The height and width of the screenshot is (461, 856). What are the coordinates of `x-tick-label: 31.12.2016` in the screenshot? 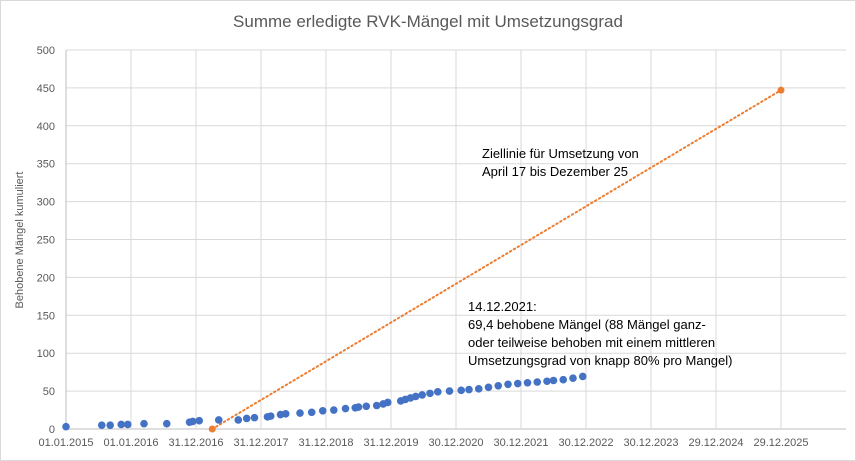 It's located at (195, 443).